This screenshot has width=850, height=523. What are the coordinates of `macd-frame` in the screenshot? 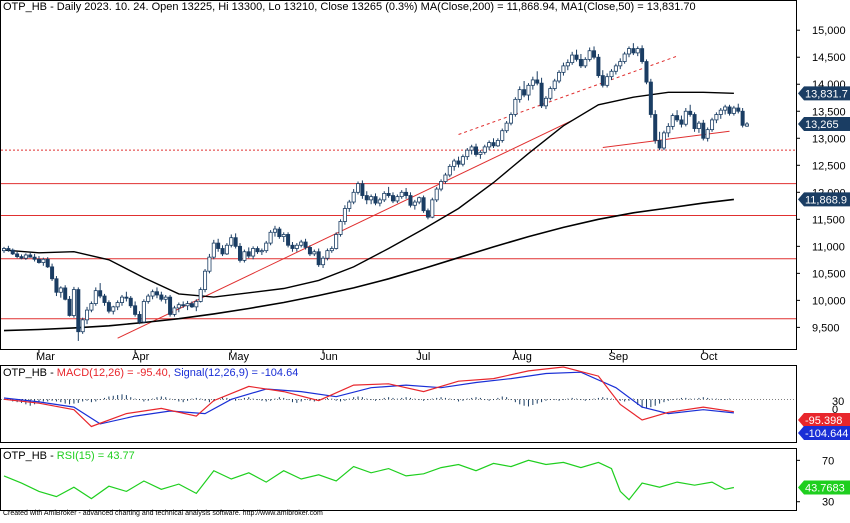 It's located at (398, 404).